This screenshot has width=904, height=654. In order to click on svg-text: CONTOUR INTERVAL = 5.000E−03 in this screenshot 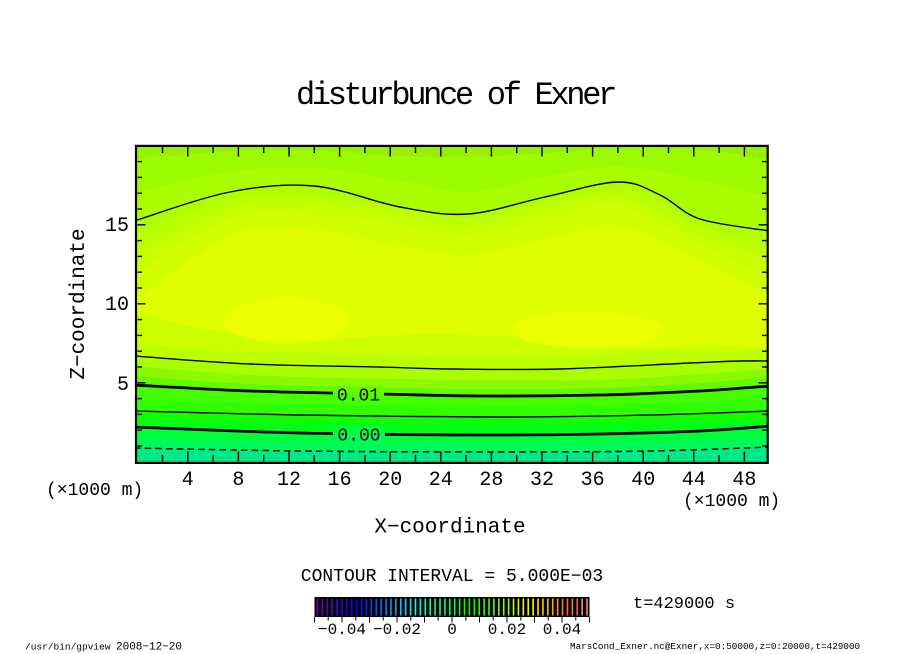, I will do `click(452, 577)`.